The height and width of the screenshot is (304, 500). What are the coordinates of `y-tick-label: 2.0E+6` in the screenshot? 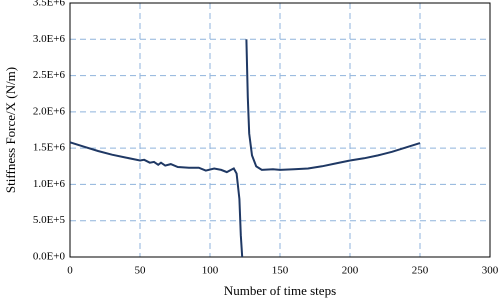 It's located at (49, 111).